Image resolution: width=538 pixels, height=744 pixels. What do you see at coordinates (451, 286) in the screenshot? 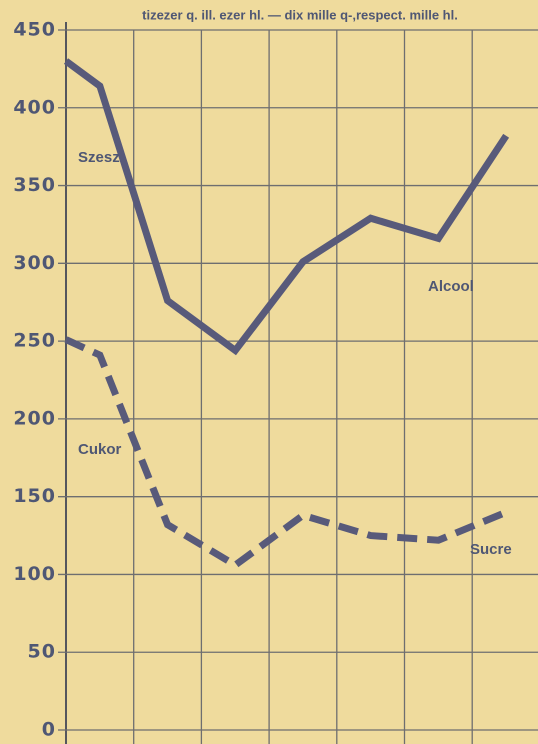
I see `series-label-fr: Alcool` at bounding box center [451, 286].